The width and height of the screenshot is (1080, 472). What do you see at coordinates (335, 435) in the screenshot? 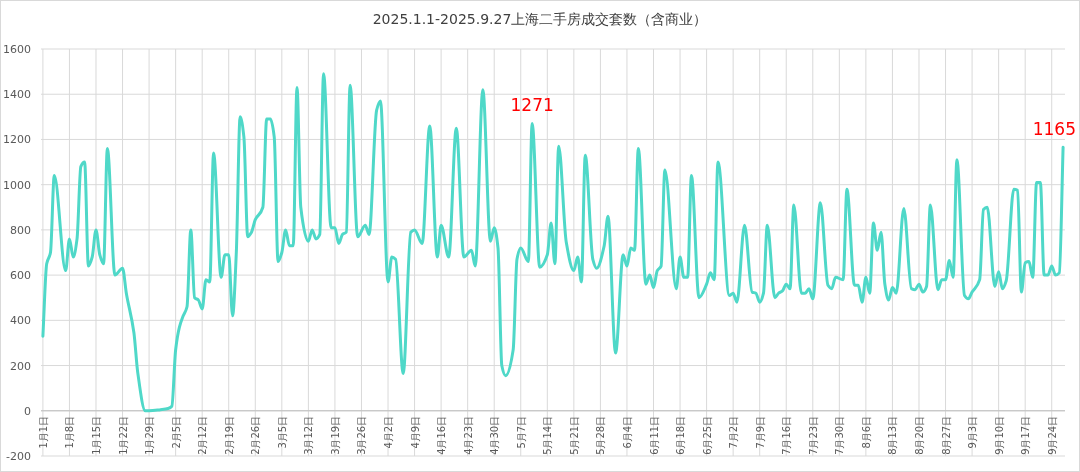
I see `x-tick-label: 3月19日` at bounding box center [335, 435].